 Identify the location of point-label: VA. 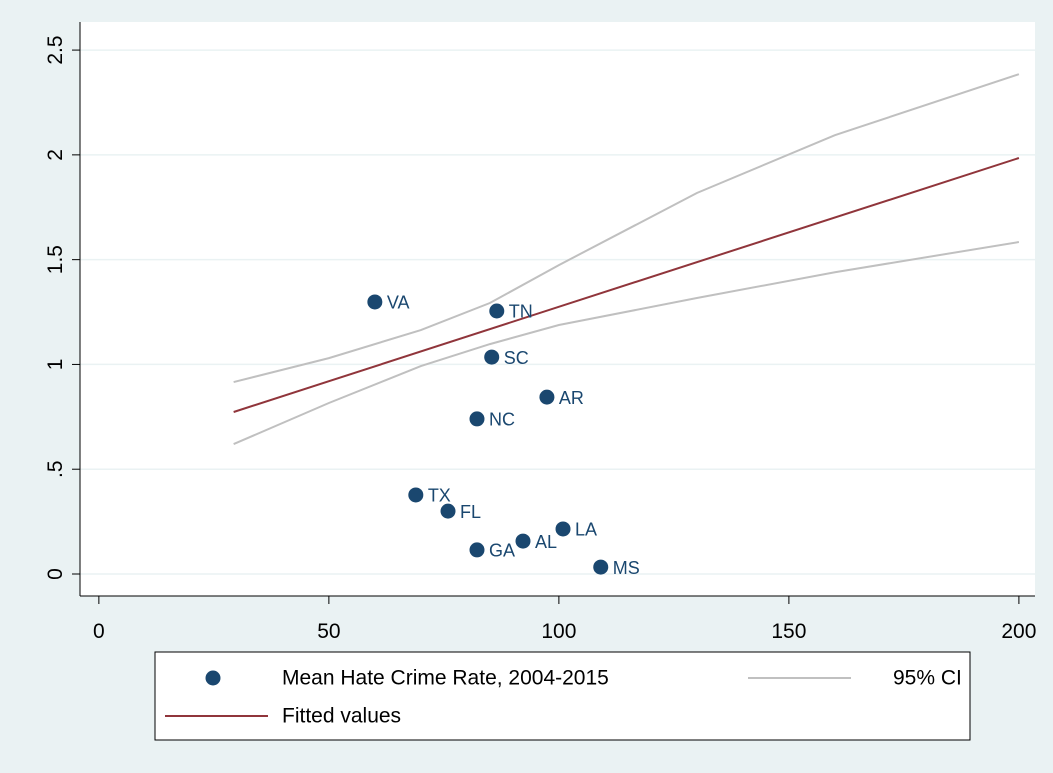
(398, 303).